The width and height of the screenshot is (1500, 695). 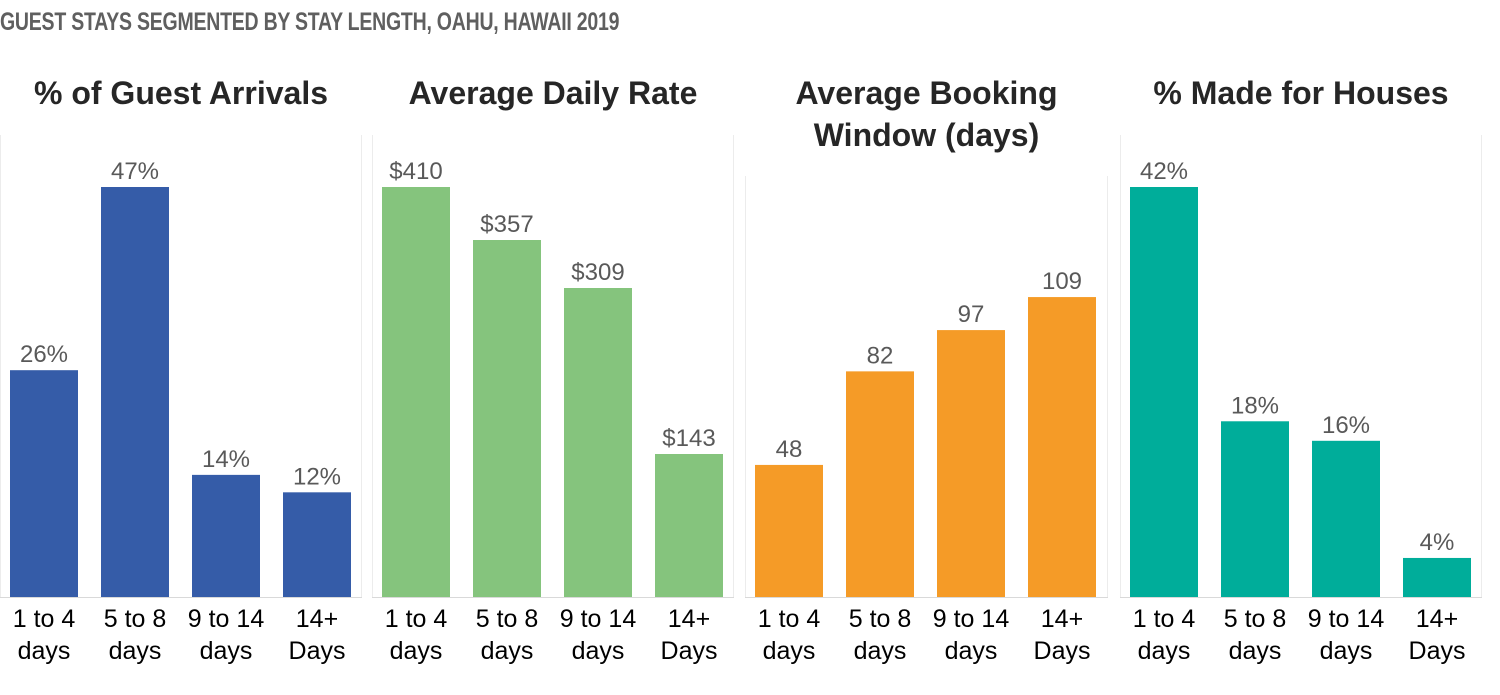 What do you see at coordinates (926, 135) in the screenshot?
I see `panel-title: Window (days)` at bounding box center [926, 135].